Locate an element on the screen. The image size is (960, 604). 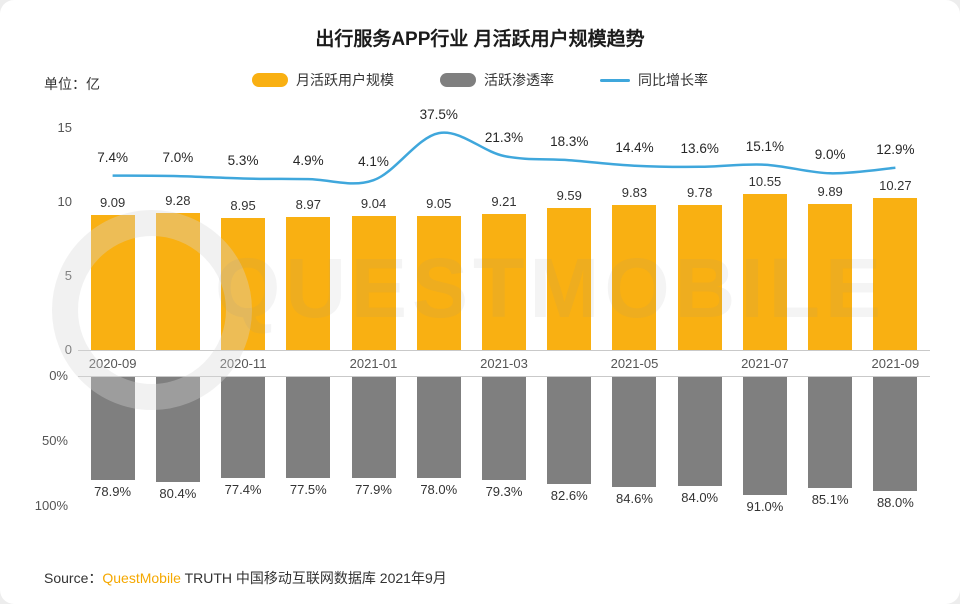
legend-item-1: 活跃渗透率 is located at coordinates (497, 80).